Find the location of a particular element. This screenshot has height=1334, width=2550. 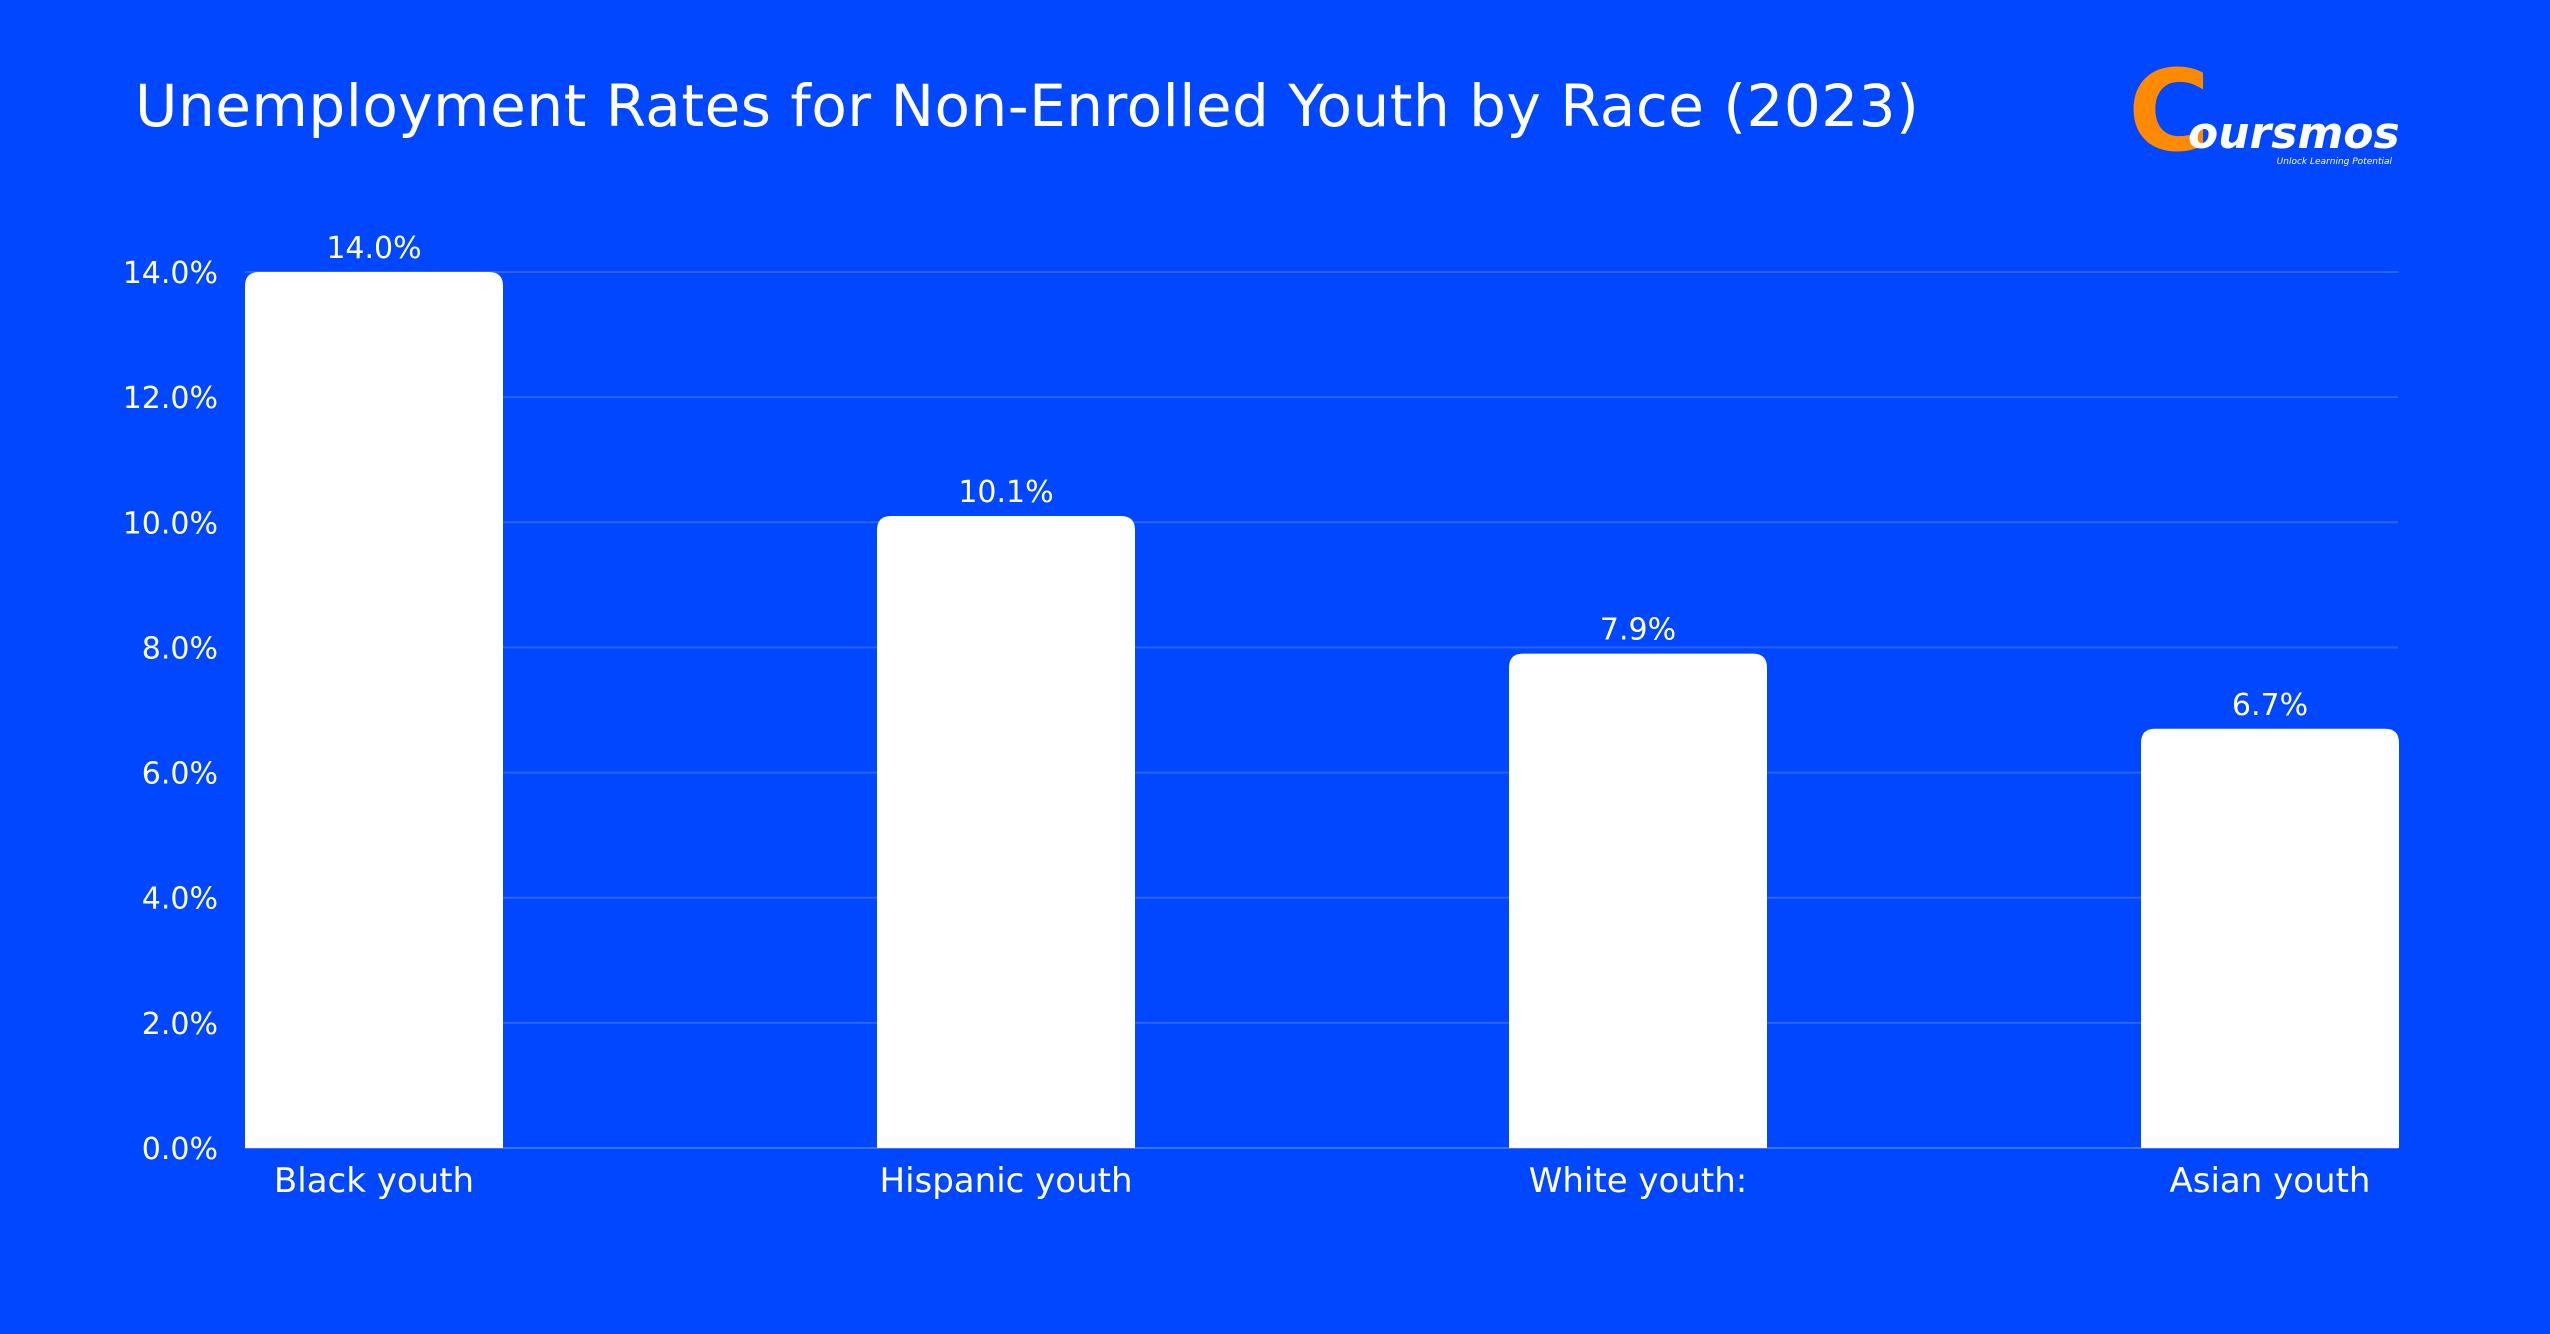

data-label: 6.7% is located at coordinates (2270, 705).